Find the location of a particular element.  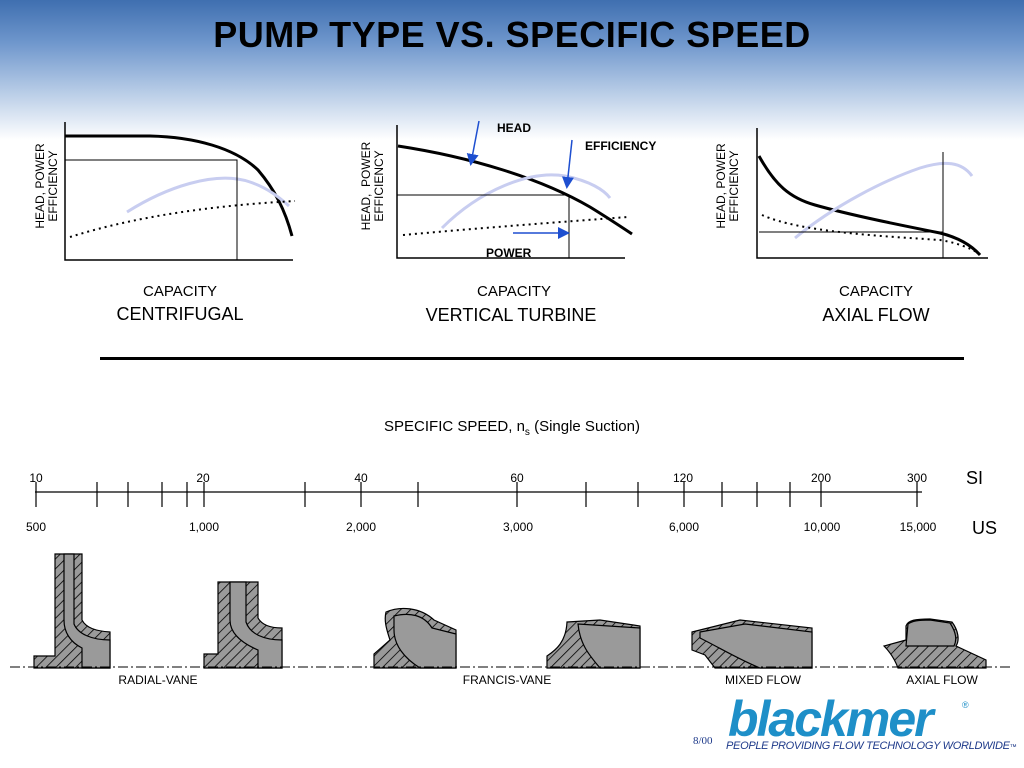

si-tick-label: 300 is located at coordinates (917, 478).